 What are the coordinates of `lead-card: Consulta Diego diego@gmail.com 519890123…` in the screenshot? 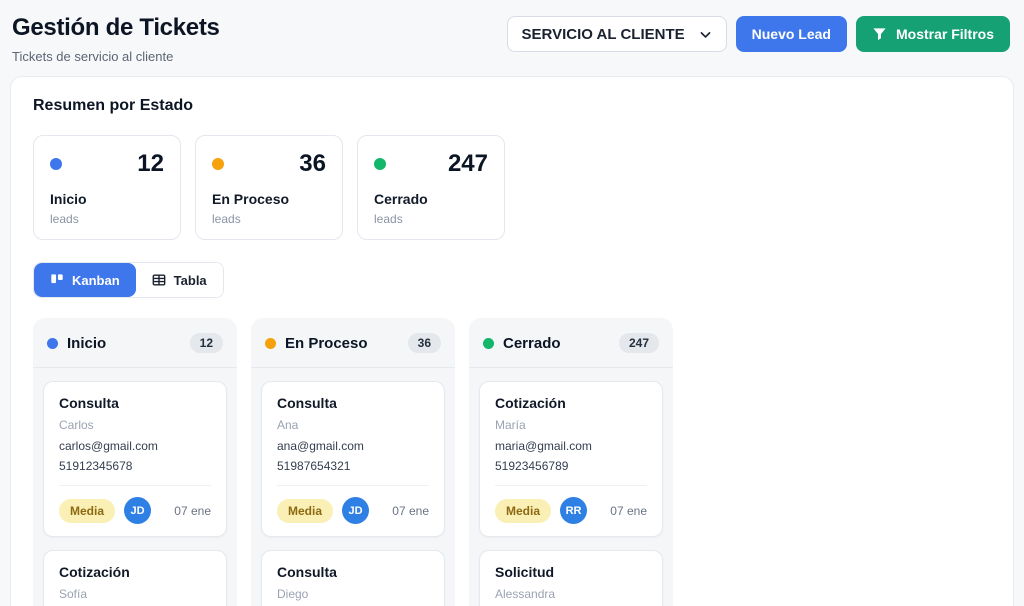 It's located at (353, 578).